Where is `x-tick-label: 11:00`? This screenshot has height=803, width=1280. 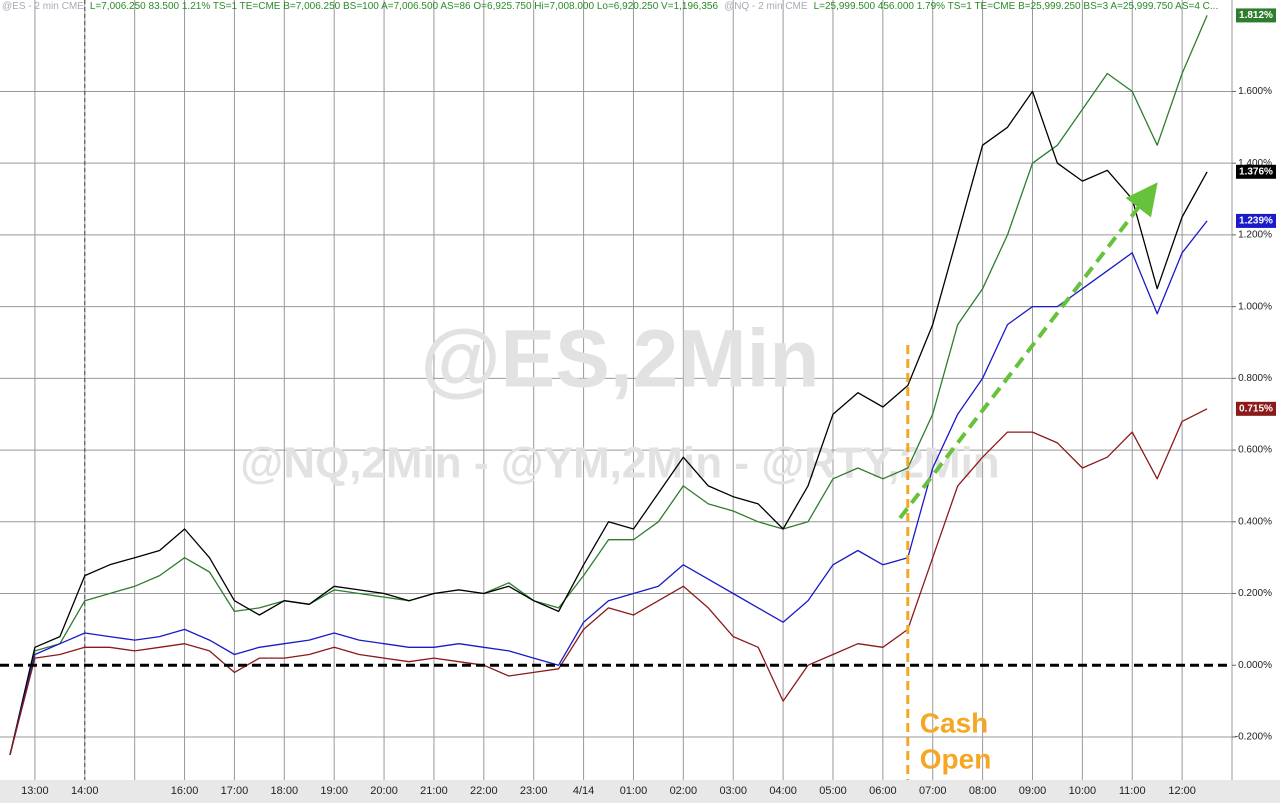
x-tick-label: 11:00 is located at coordinates (1132, 791).